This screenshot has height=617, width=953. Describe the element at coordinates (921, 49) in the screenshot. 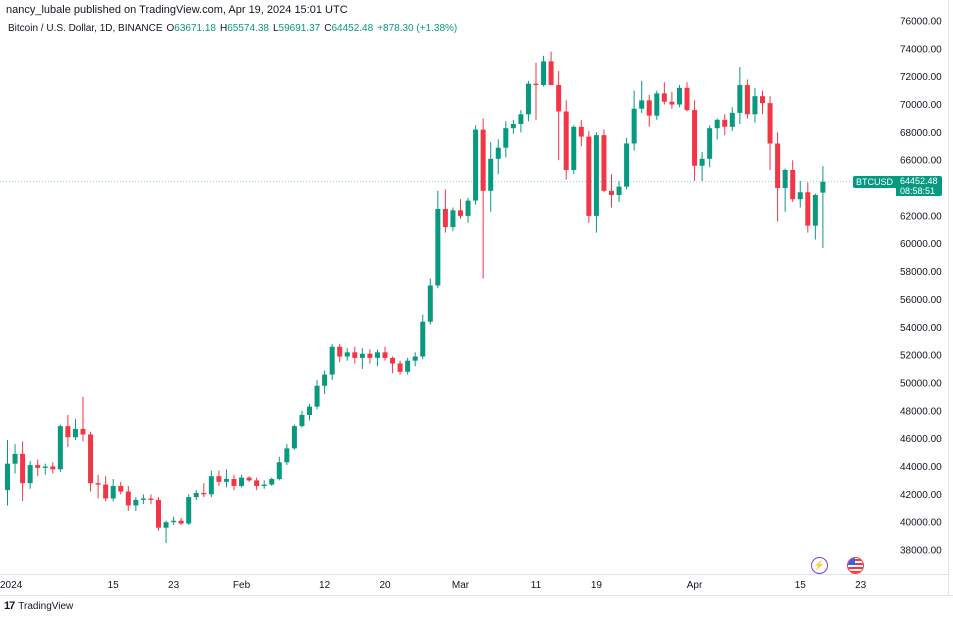

I see `y-tick-label: 74000.00` at that location.